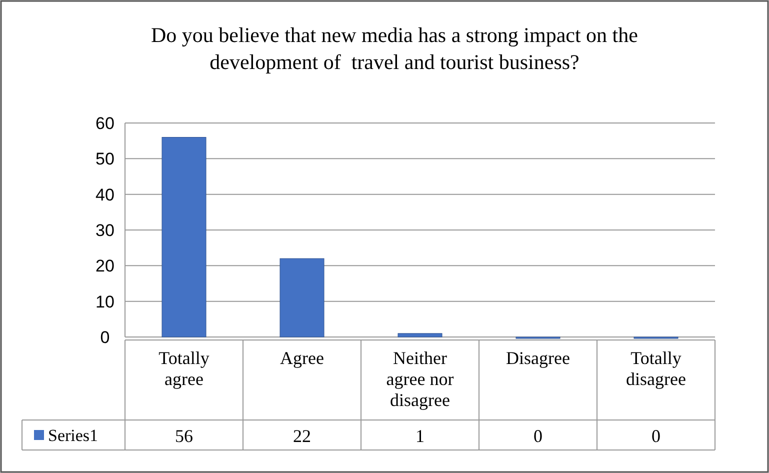 This screenshot has height=473, width=769. What do you see at coordinates (302, 436) in the screenshot?
I see `data-label: 22` at bounding box center [302, 436].